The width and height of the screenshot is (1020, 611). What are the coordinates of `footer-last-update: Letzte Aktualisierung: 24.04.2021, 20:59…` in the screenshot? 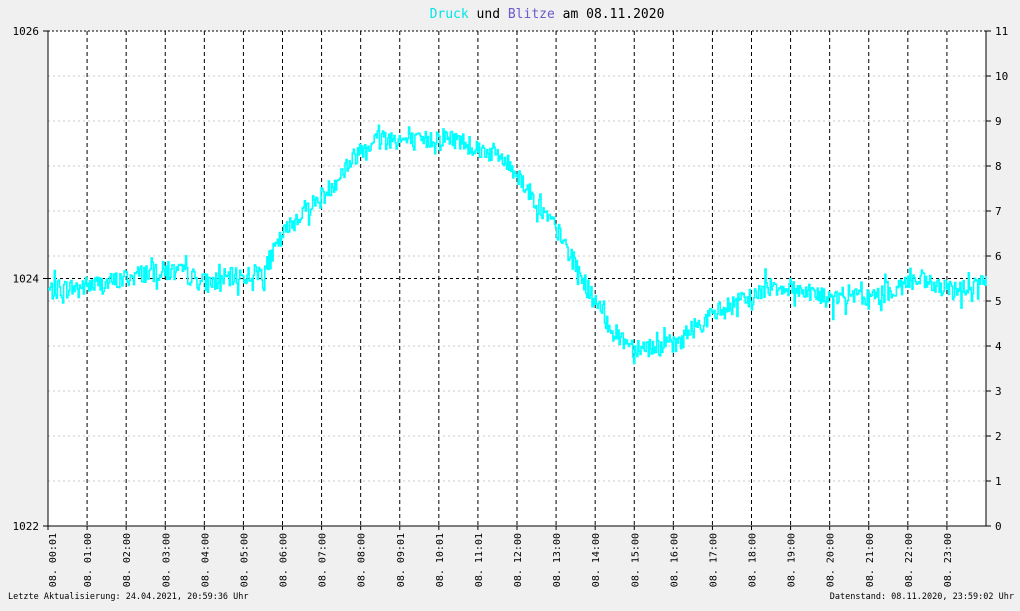 It's located at (128, 597).